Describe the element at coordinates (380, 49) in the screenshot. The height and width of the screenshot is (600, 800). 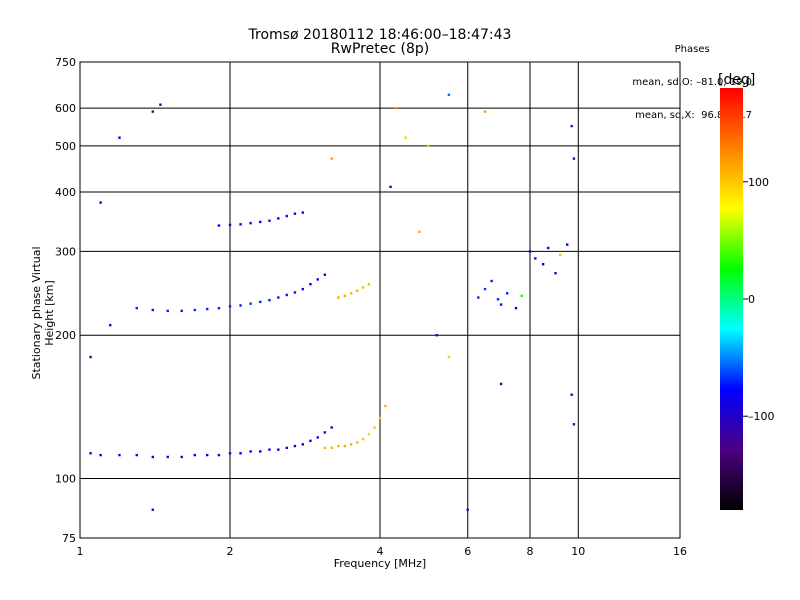
I see `chart-title-line2: RwPretec (8p)` at that location.